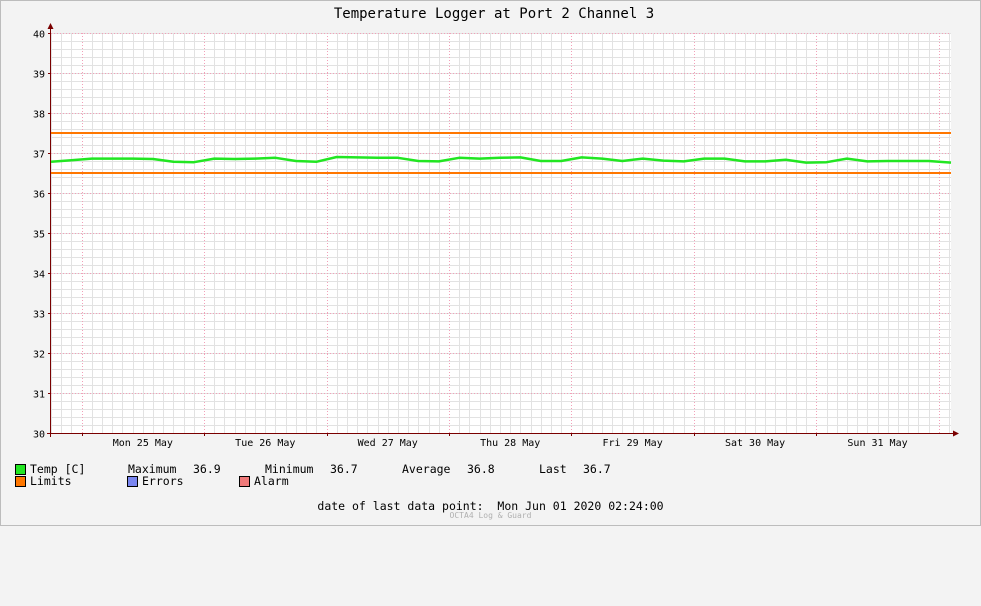  Describe the element at coordinates (481, 469) in the screenshot. I see `average-value: 36.8` at that location.